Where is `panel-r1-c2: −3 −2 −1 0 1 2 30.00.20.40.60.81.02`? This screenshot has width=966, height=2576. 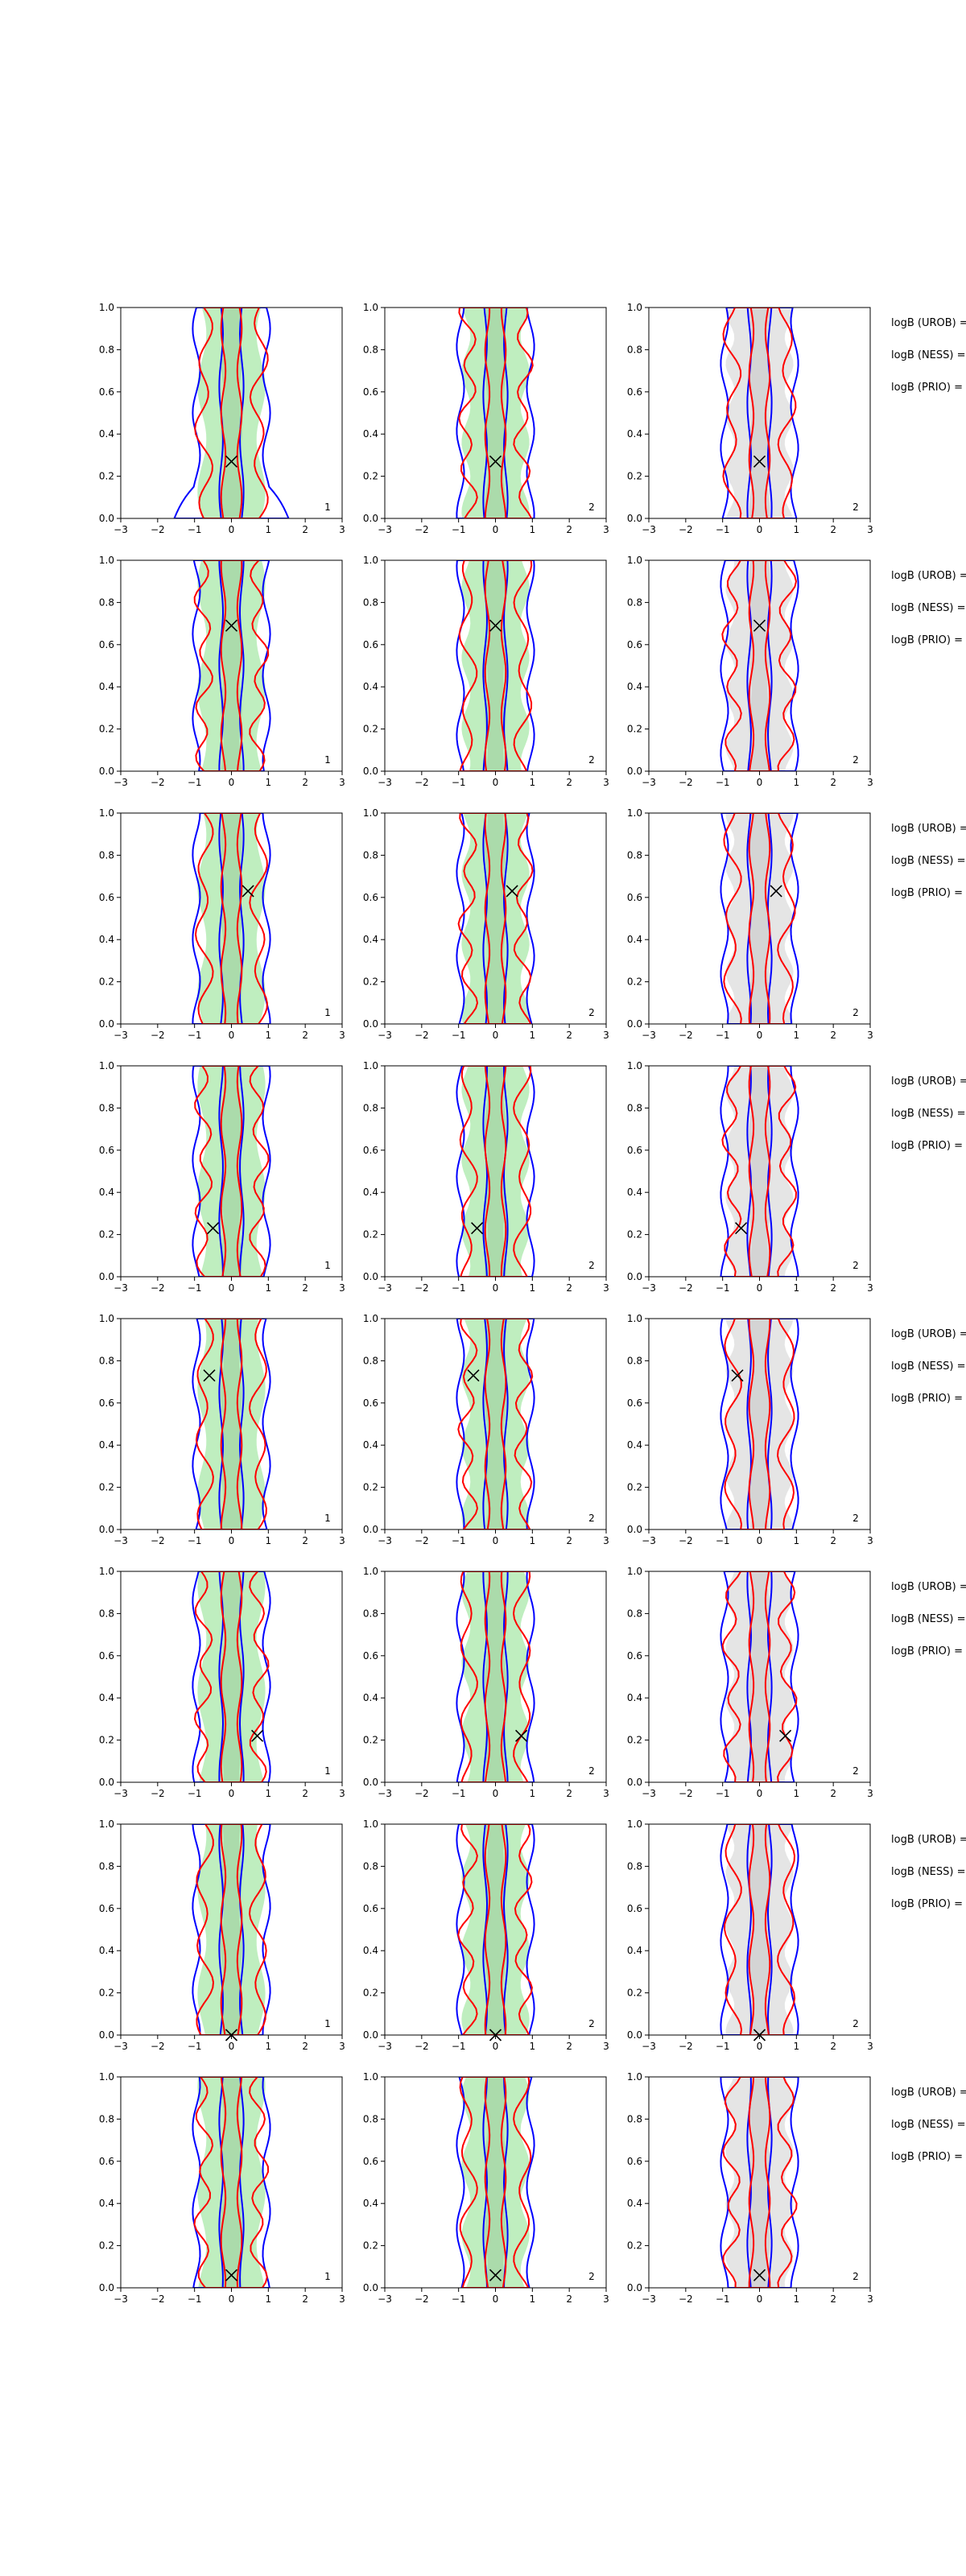 panel-r1-c2: −3 −2 −1 0 1 2 30.00.20.40.60.81.02 is located at coordinates (486, 418).